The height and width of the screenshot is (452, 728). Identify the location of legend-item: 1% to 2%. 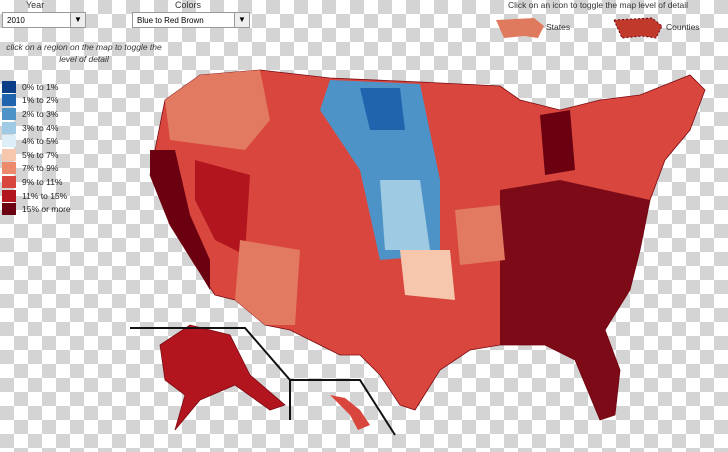
(36, 101).